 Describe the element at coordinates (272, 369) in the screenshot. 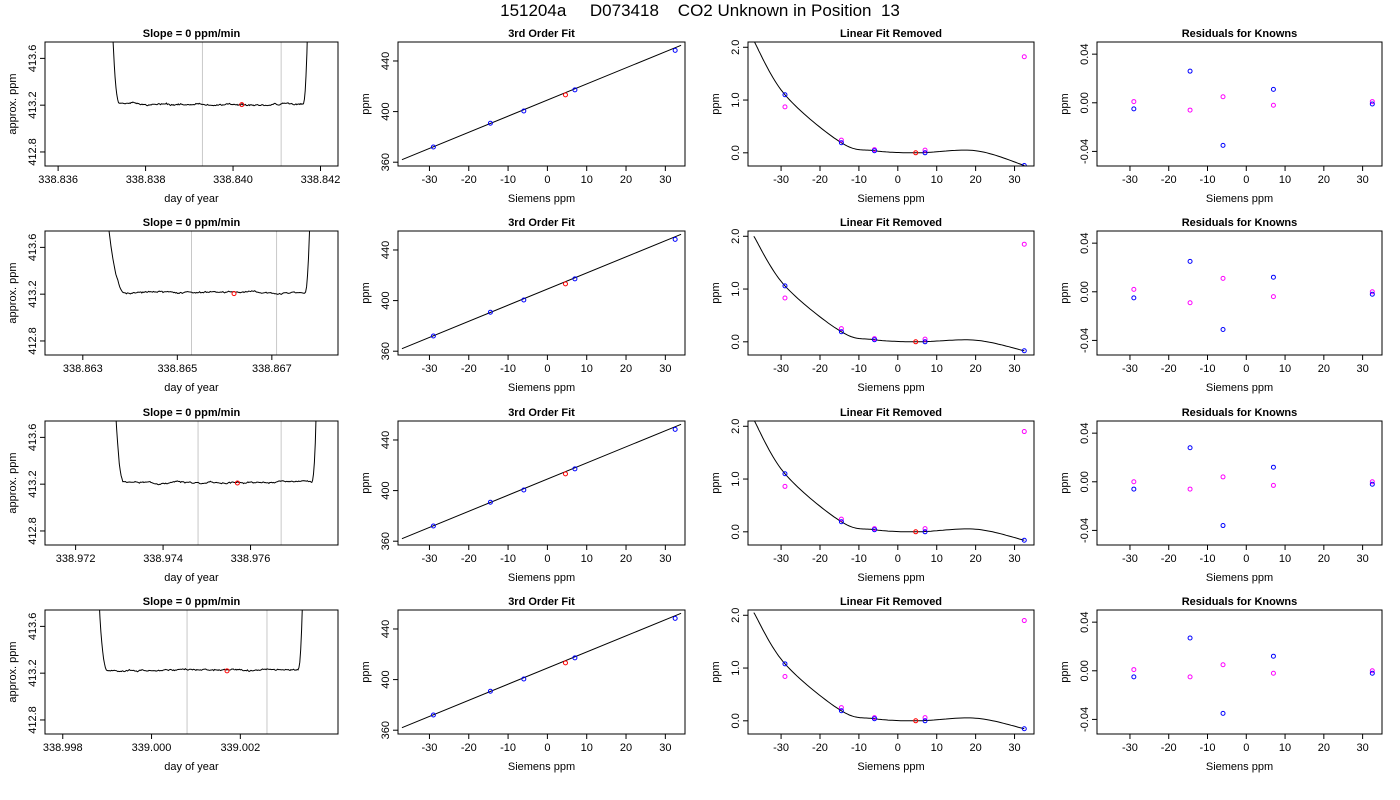

I see `x-tick-label: 338.867` at that location.